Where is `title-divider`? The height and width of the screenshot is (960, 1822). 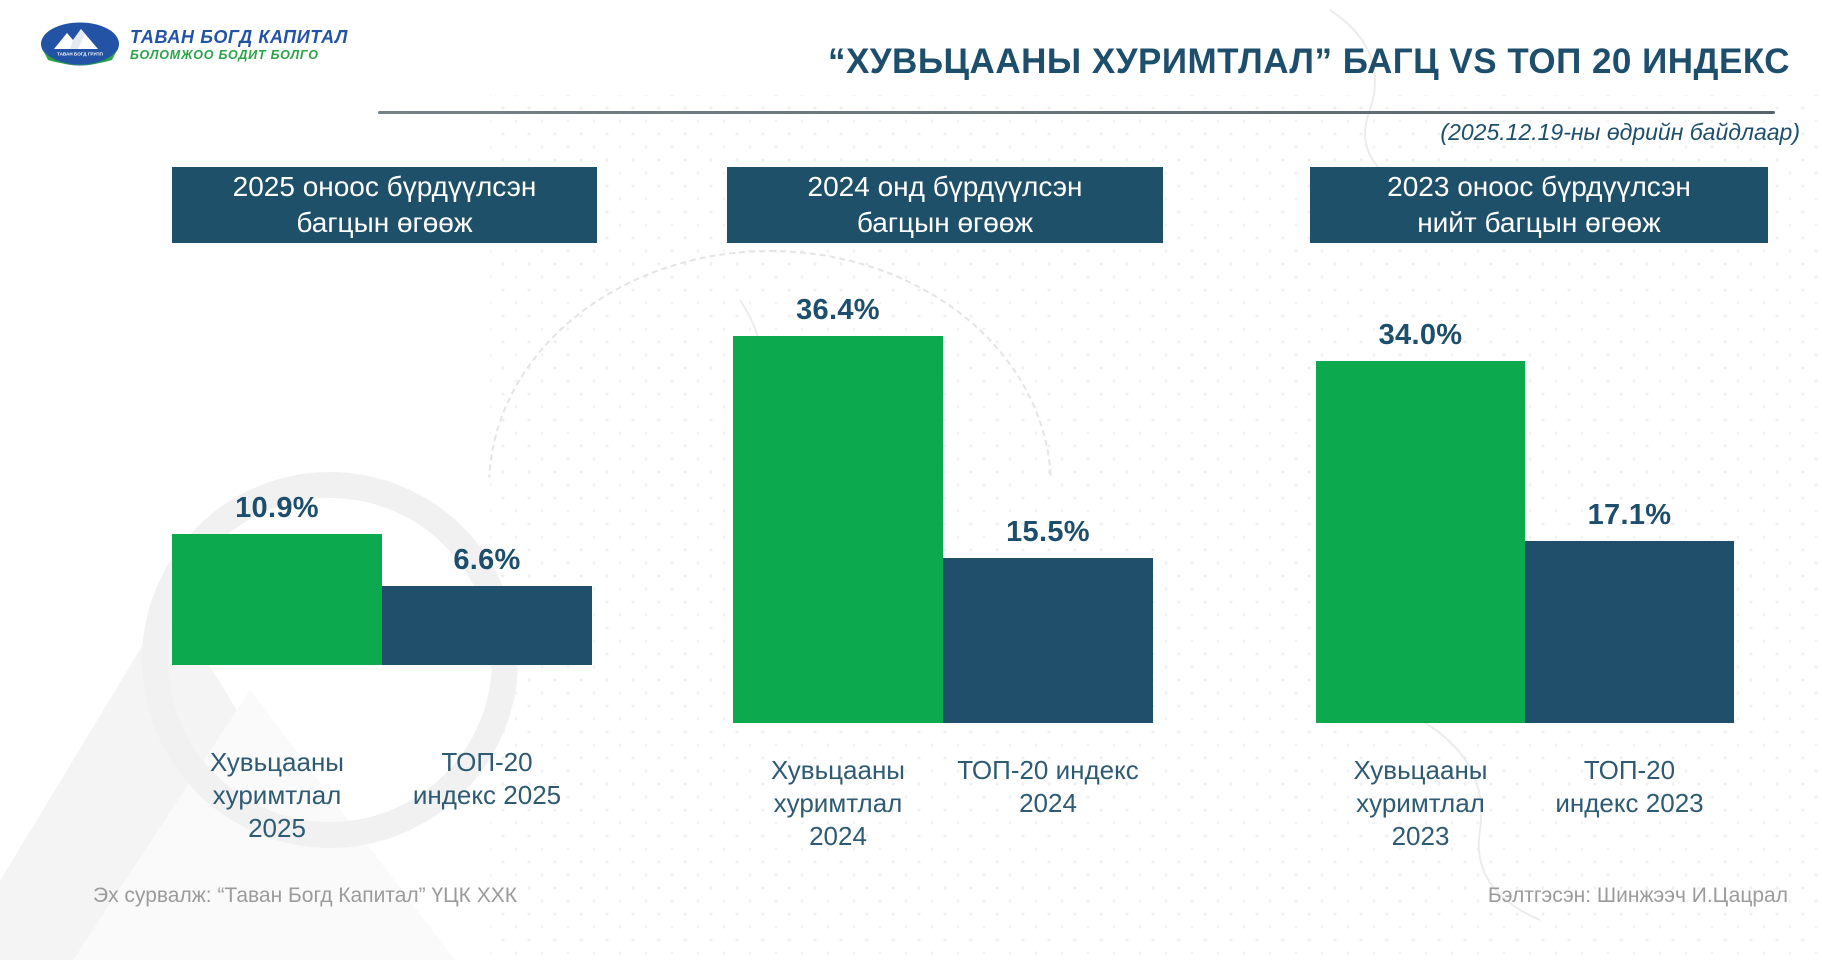
title-divider is located at coordinates (1076, 112).